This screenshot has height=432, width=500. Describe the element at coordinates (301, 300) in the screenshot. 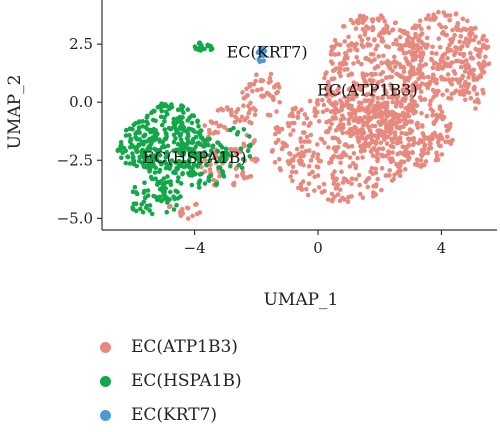

I see `x-axis-title: UMAP_1` at that location.